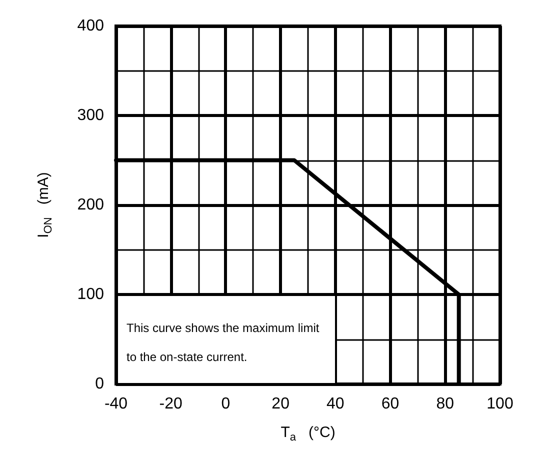  What do you see at coordinates (171, 404) in the screenshot?
I see `x-tick-label: -20` at bounding box center [171, 404].